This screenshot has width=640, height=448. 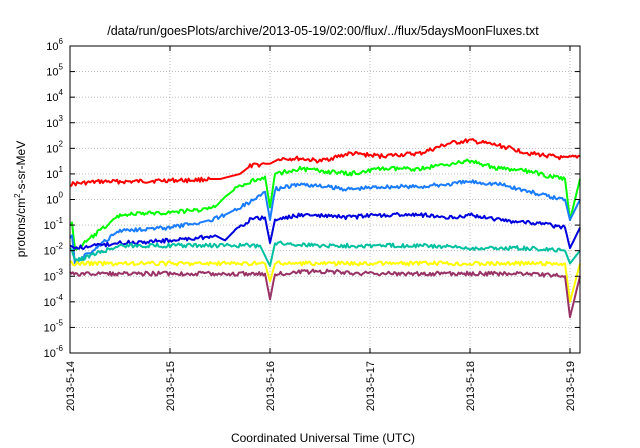 What do you see at coordinates (54, 275) in the screenshot?
I see `y-tick-label: 10⁻³` at bounding box center [54, 275].